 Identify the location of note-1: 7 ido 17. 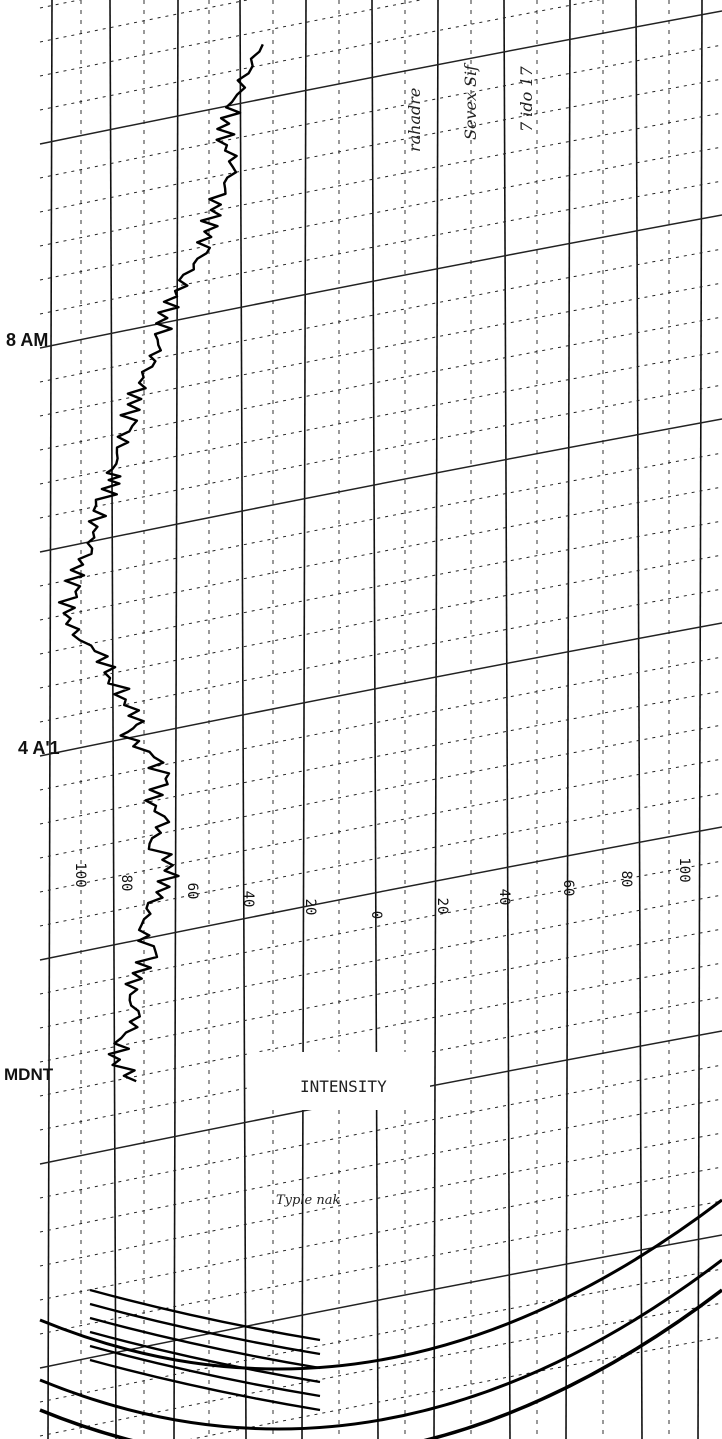
(526, 98).